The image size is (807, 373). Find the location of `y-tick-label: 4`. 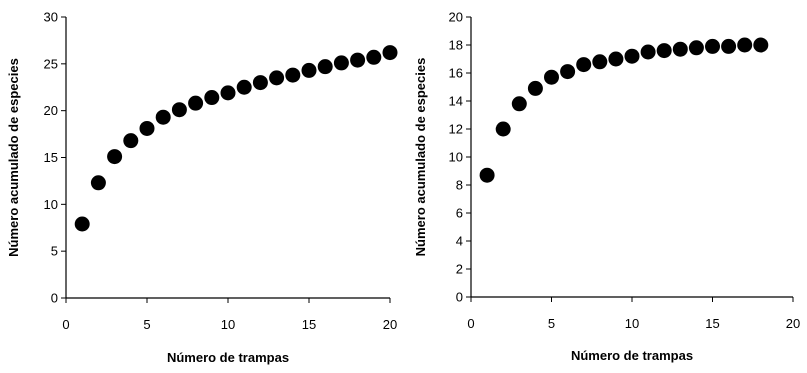

y-tick-label: 4 is located at coordinates (459, 241).